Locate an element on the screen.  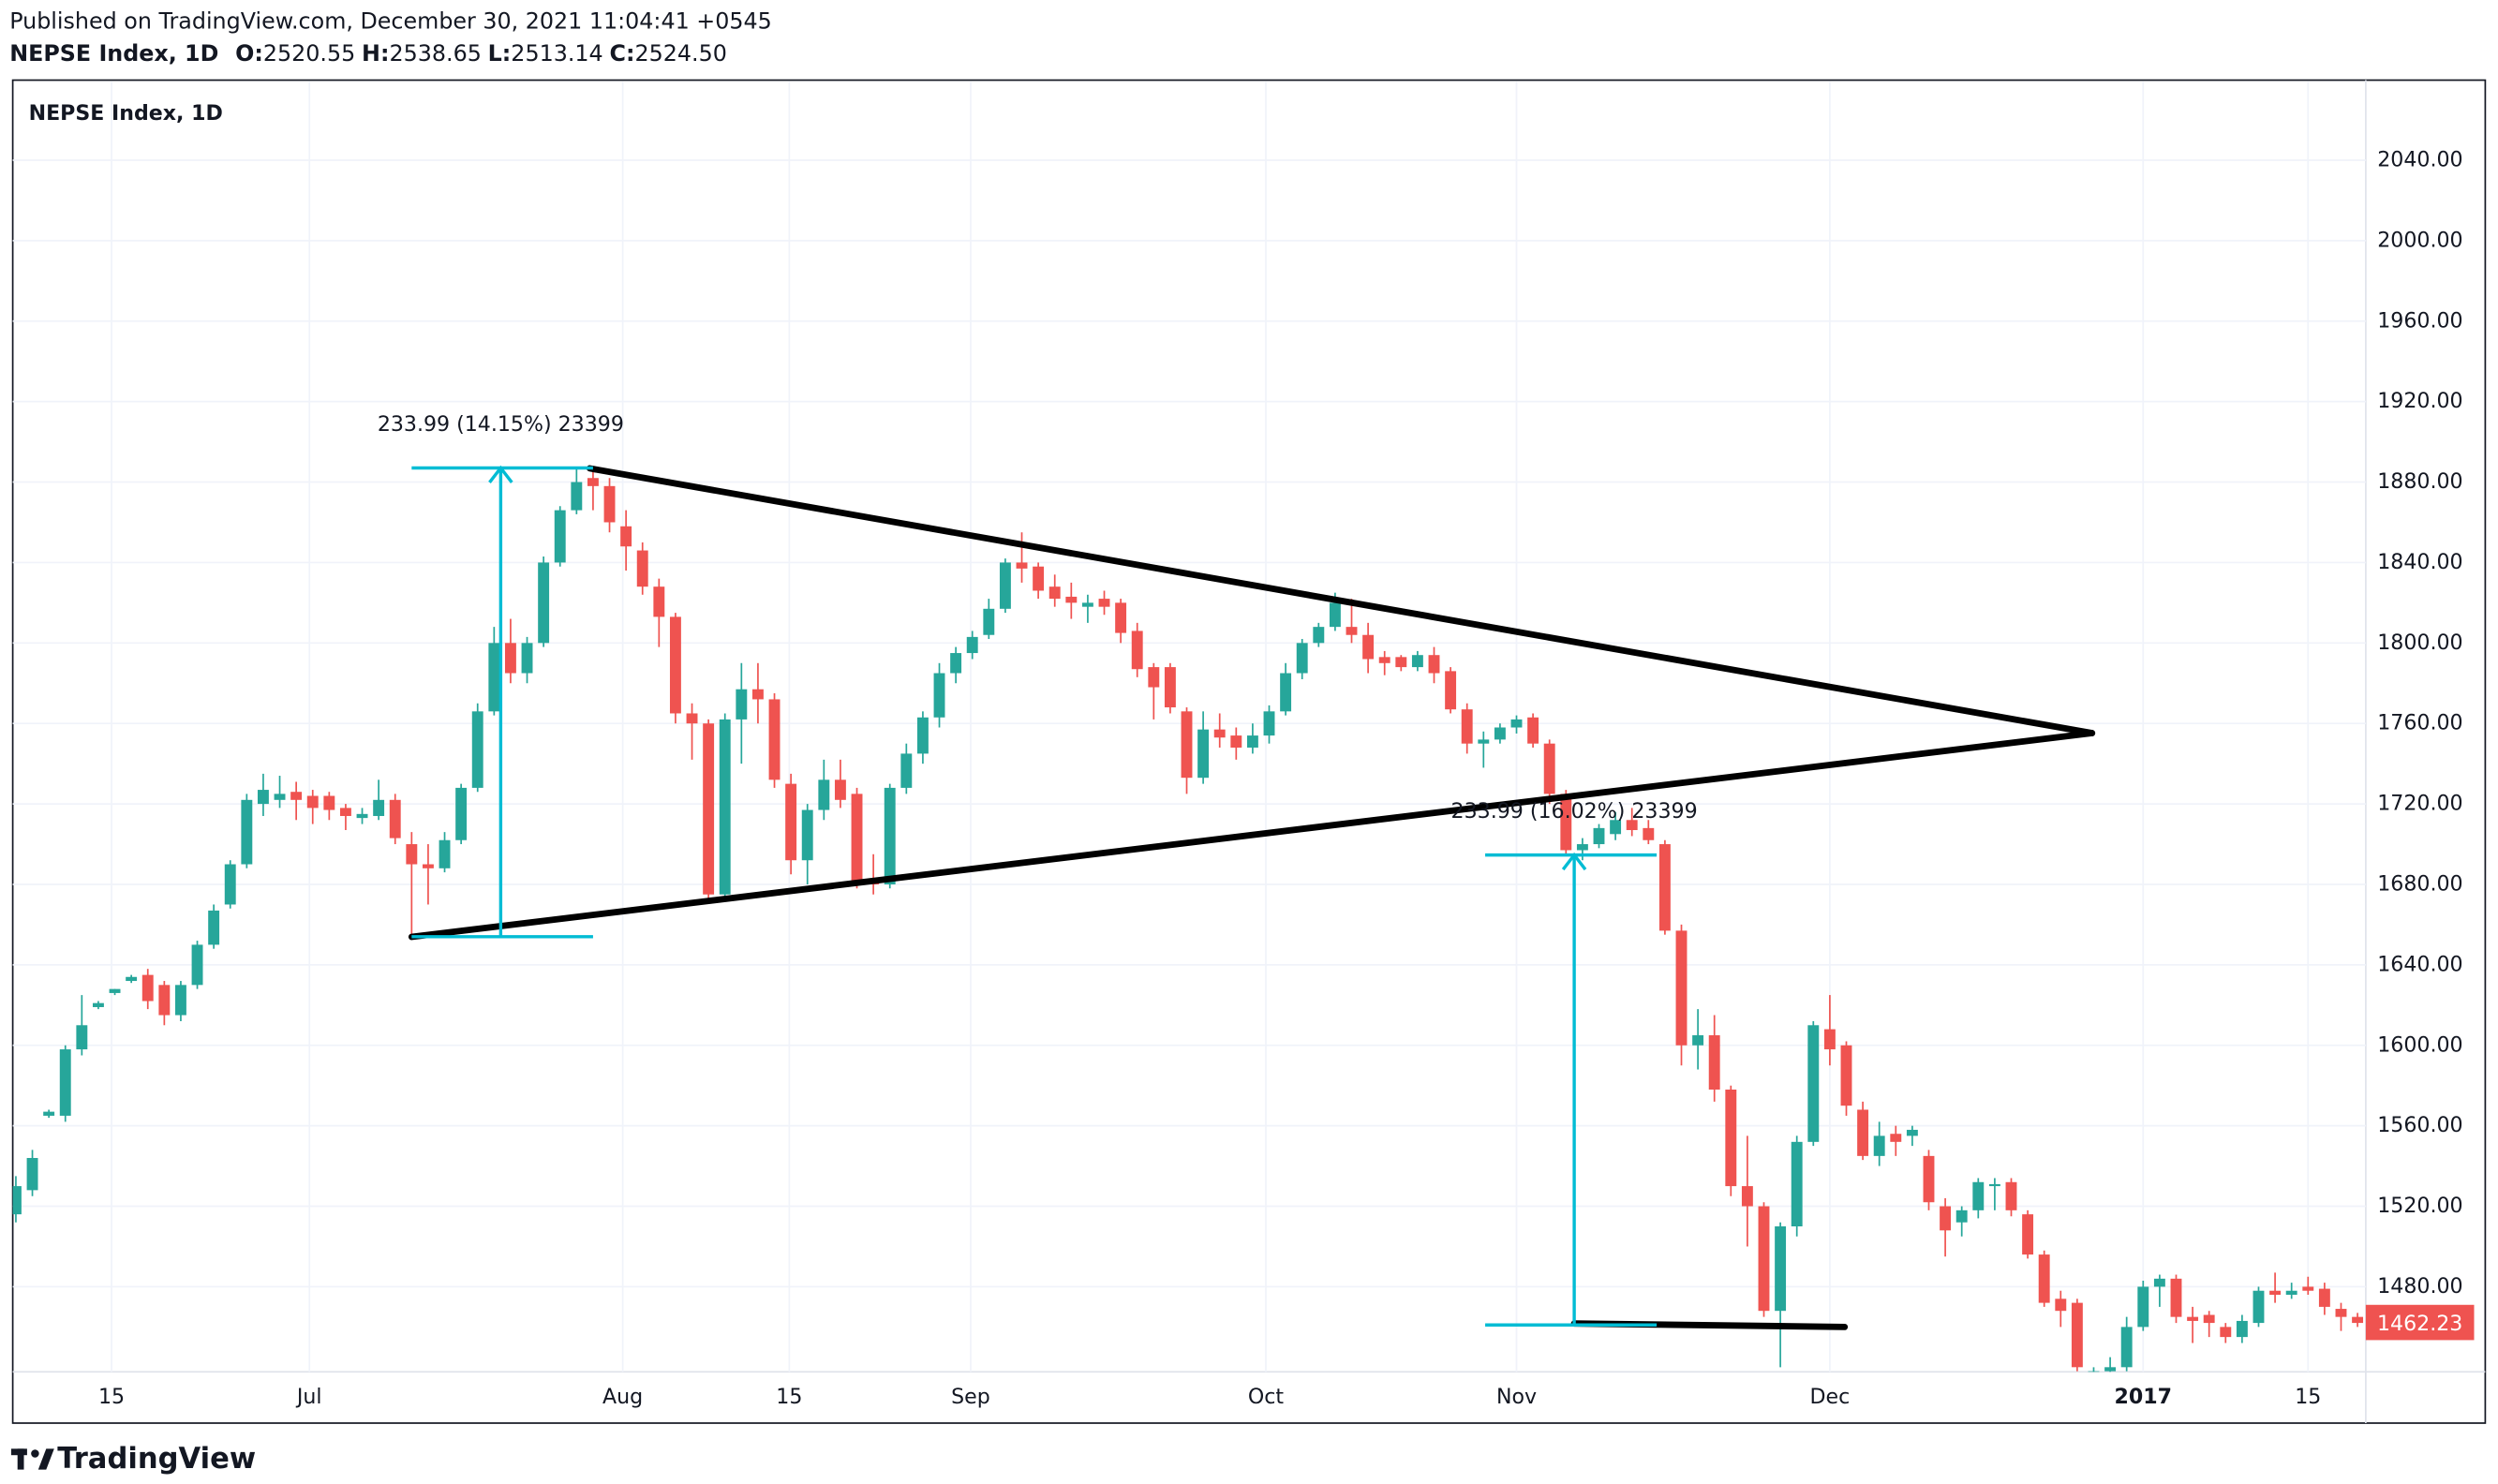
ohlc-key: C: is located at coordinates (621, 53).